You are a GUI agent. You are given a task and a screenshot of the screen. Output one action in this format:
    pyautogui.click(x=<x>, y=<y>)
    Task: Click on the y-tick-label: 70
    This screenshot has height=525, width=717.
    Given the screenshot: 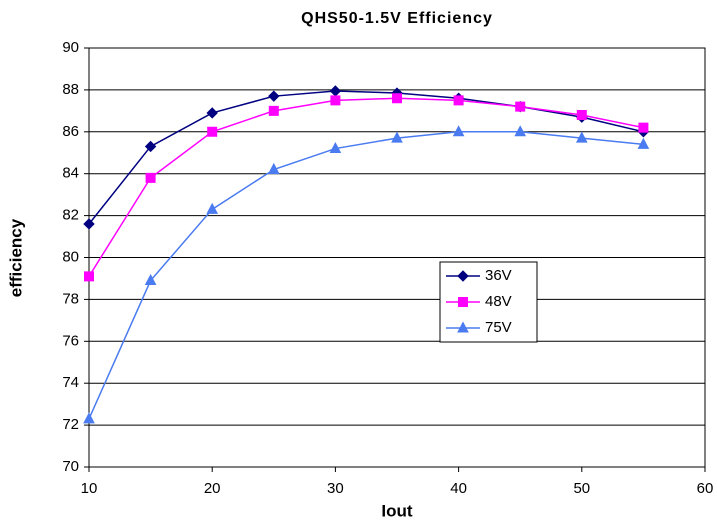 What is the action you would take?
    pyautogui.click(x=70, y=466)
    